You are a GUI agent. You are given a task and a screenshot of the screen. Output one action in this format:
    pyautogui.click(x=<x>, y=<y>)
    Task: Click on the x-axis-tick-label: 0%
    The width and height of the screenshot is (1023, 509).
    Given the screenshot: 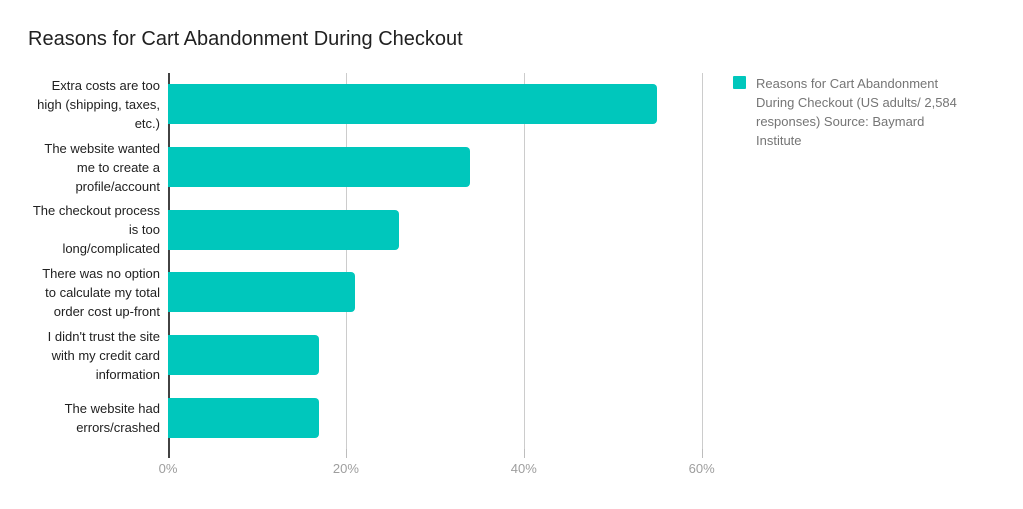 What is the action you would take?
    pyautogui.click(x=168, y=468)
    